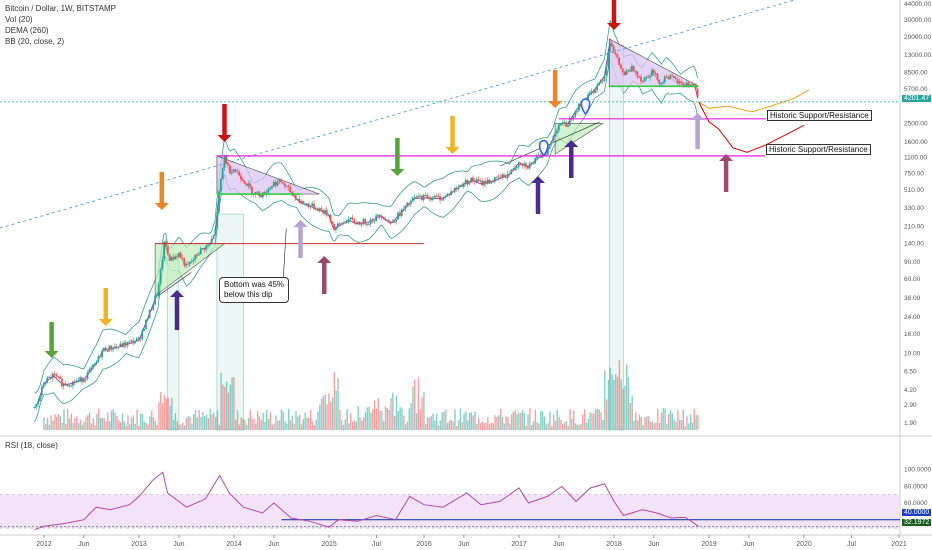 The image size is (932, 550). Describe the element at coordinates (174, 284) in the screenshot. I see `triangle-lower-edge` at that location.